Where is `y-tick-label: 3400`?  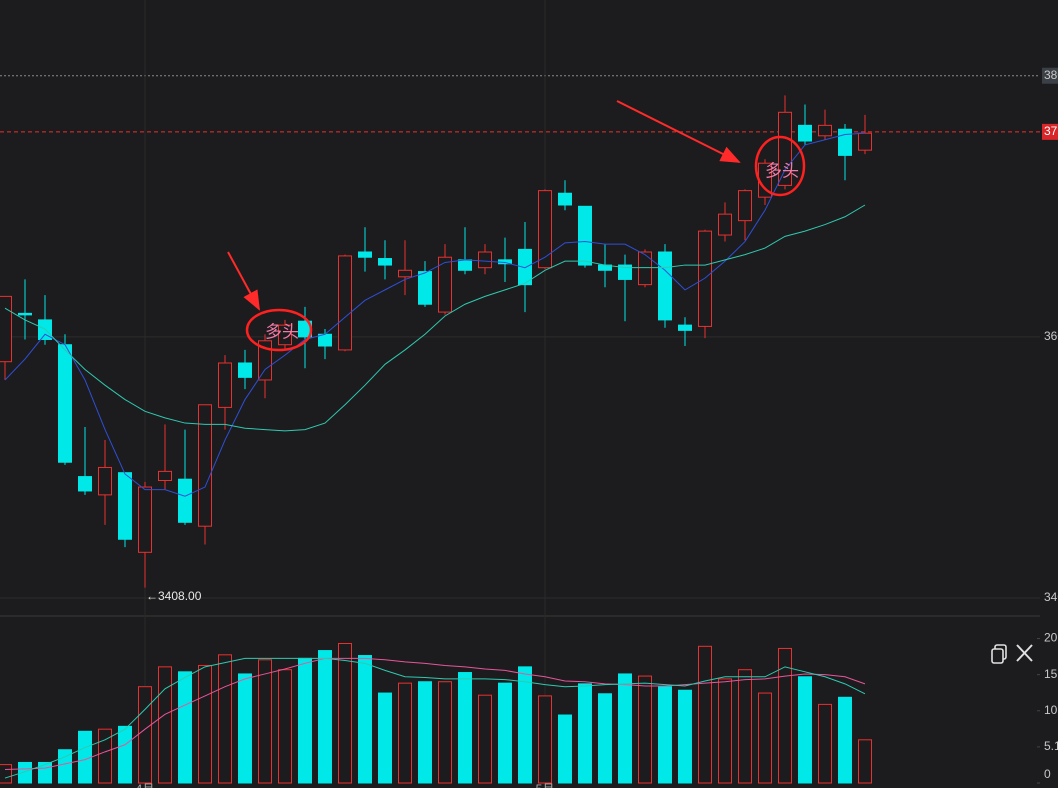
y-tick-label: 3400 is located at coordinates (1051, 597).